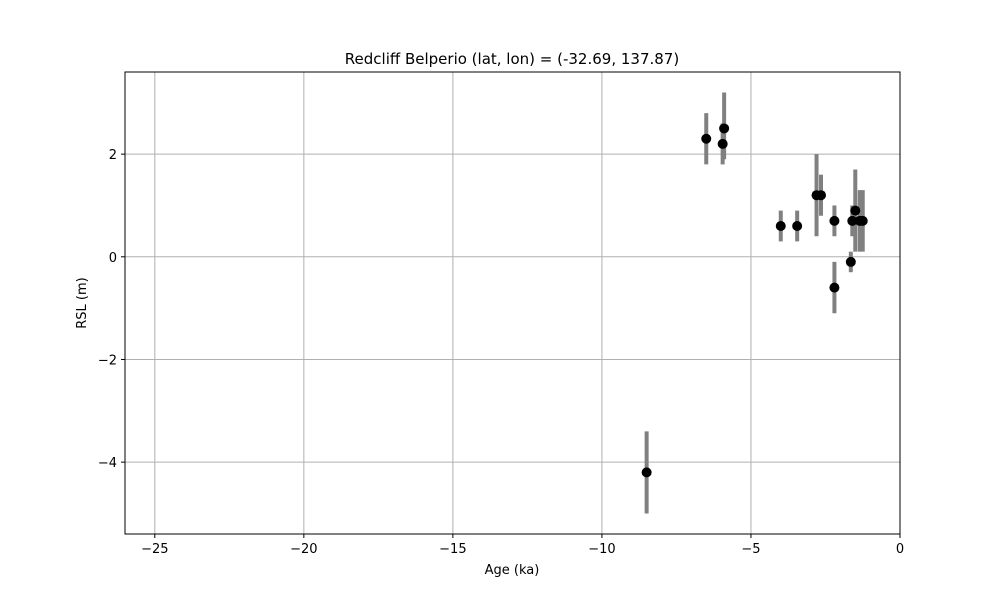  What do you see at coordinates (522, 545) in the screenshot?
I see `x-axis-ticks: −25 −20 −15 −10 −5 0` at bounding box center [522, 545].